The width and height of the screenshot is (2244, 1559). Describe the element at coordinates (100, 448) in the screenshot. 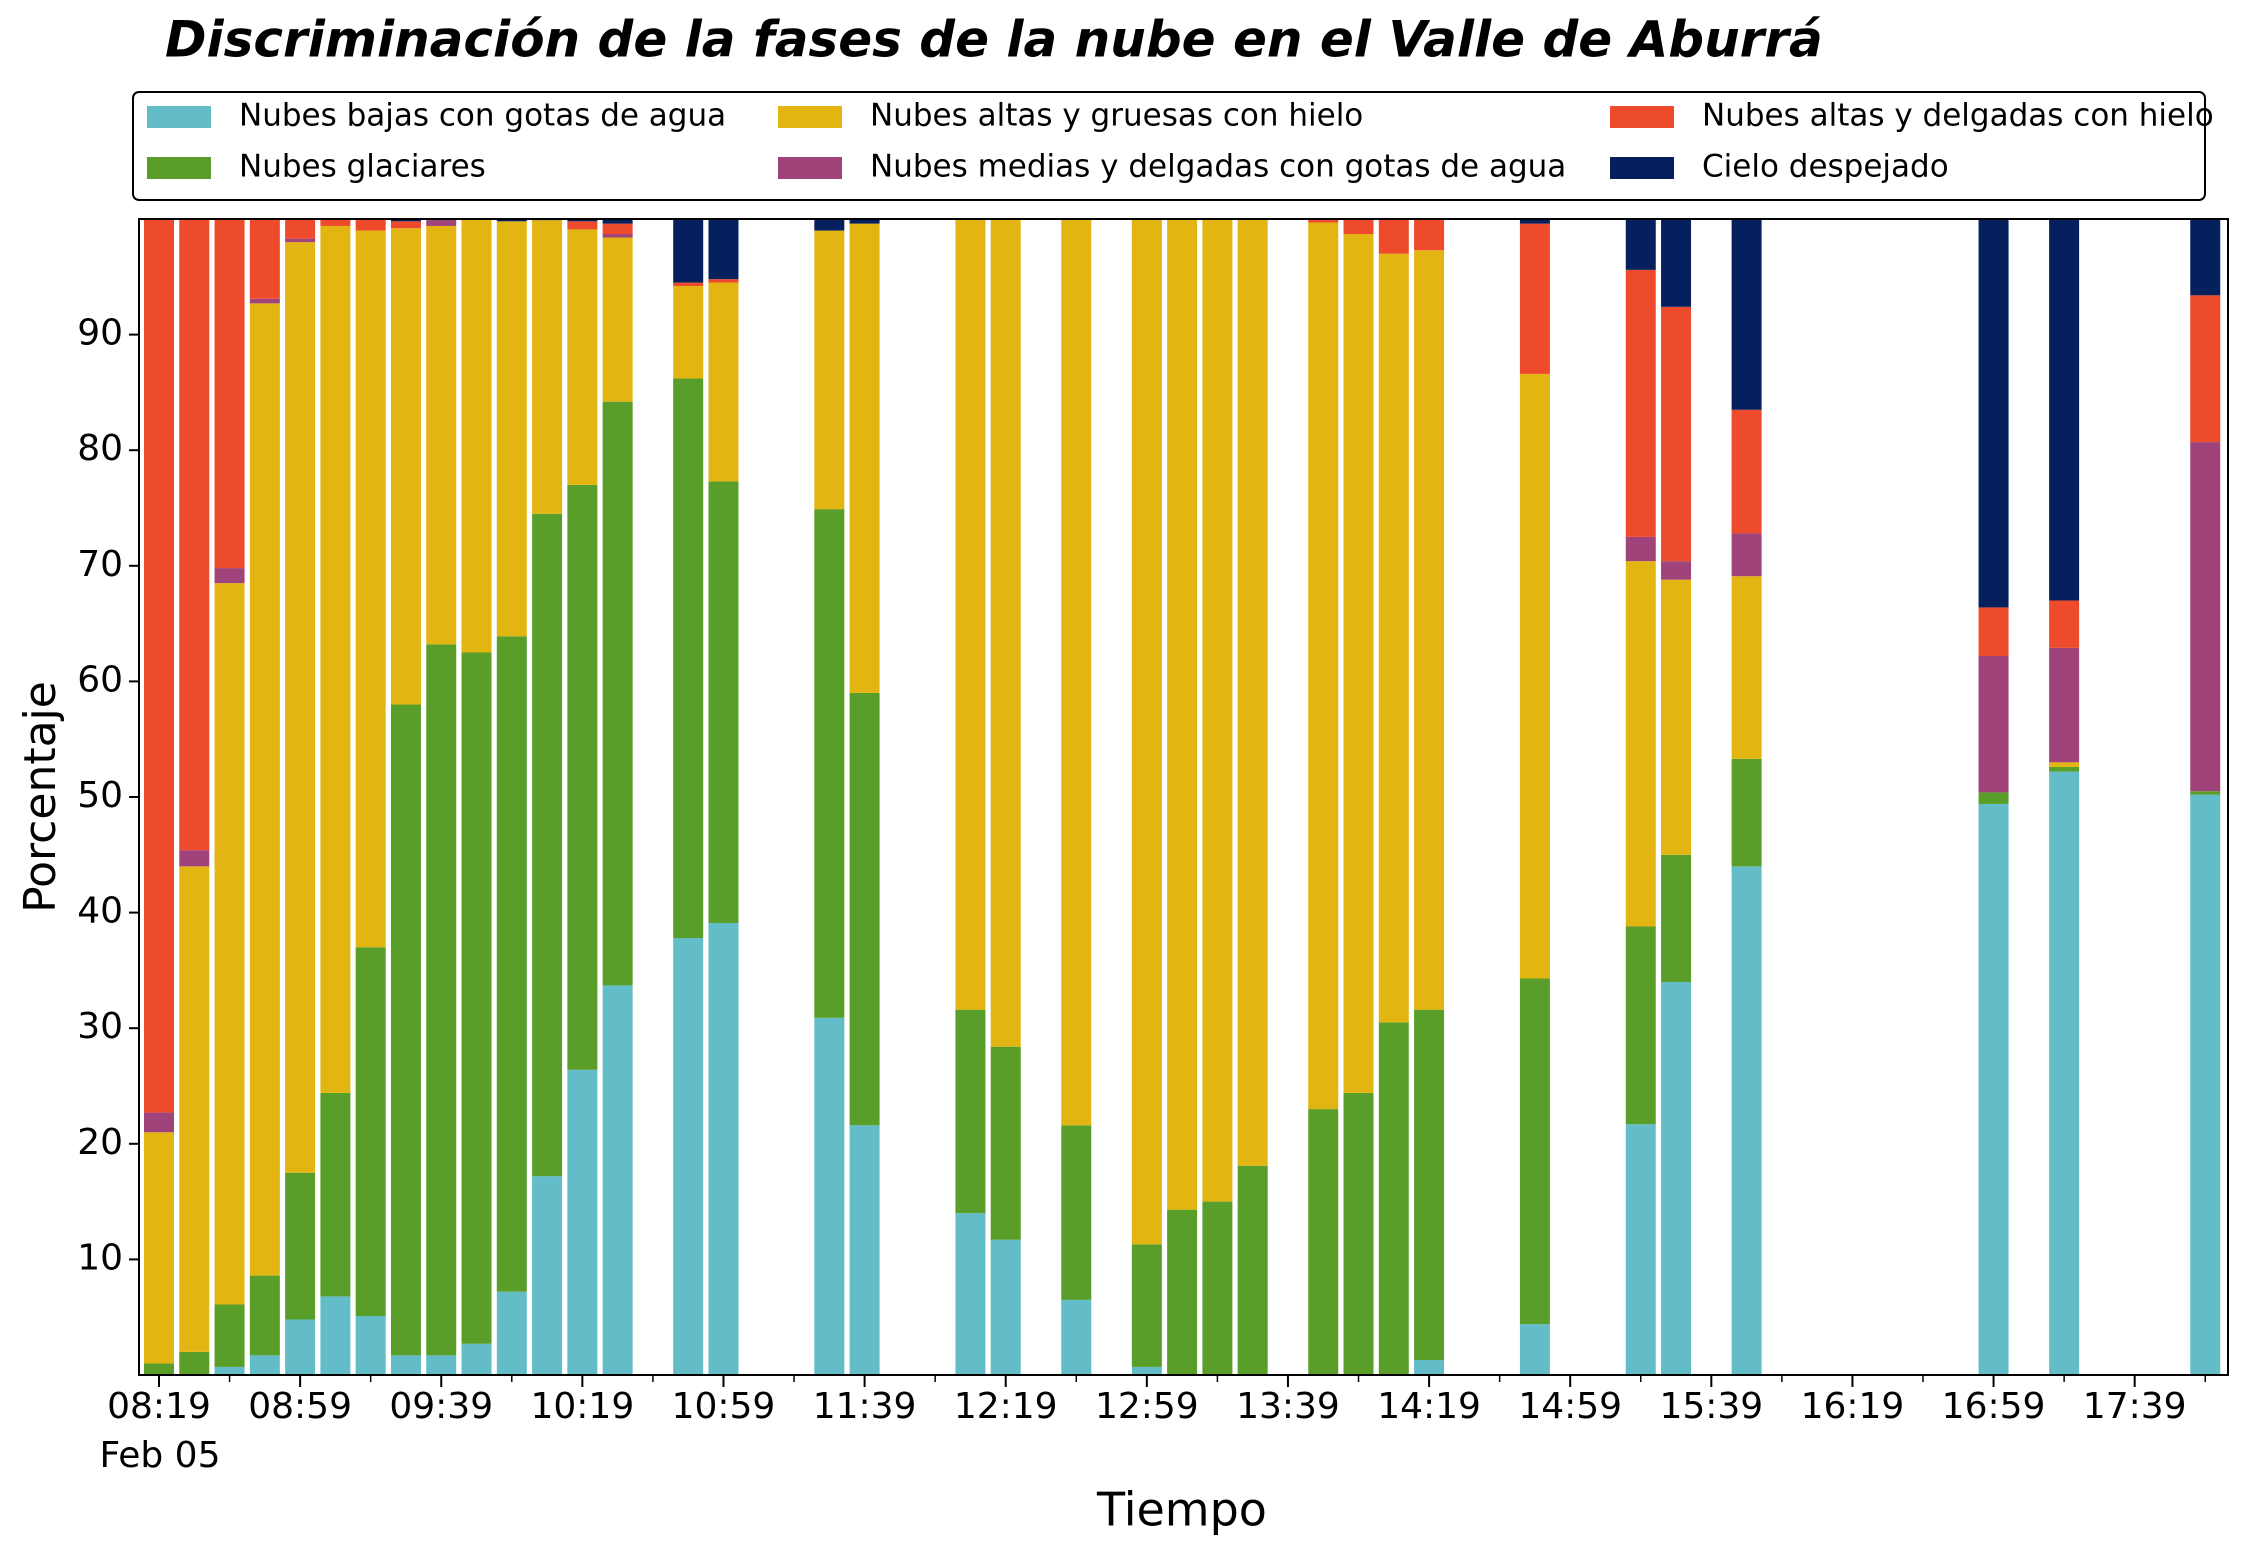

I see `y-tick-label: 80` at that location.